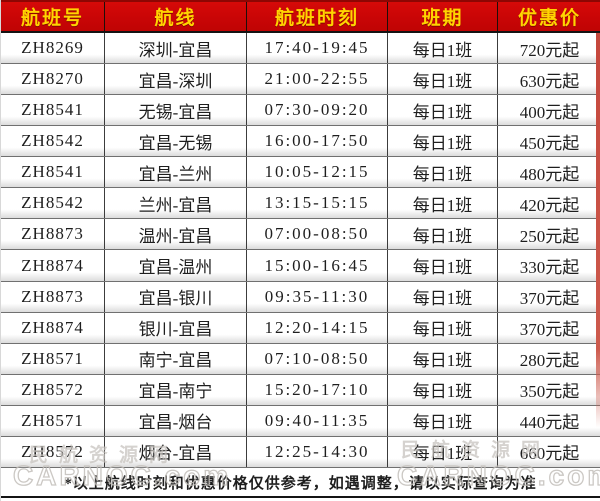 The image size is (600, 501). What do you see at coordinates (549, 268) in the screenshot?
I see `cell-price: 330元起` at bounding box center [549, 268].